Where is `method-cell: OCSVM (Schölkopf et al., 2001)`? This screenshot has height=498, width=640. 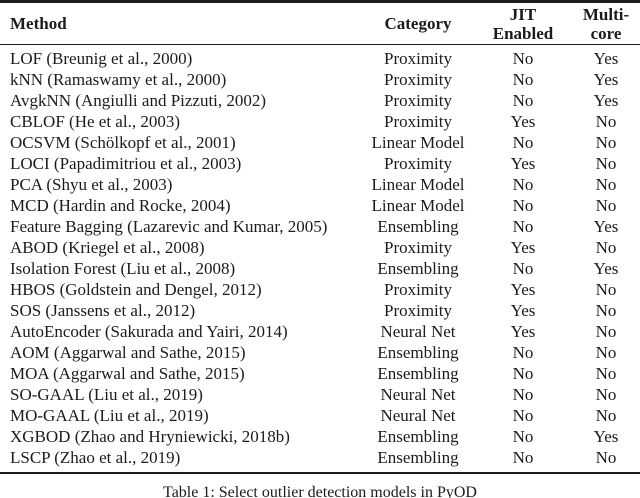 method-cell: OCSVM (Schölkopf et al., 2001) is located at coordinates (123, 142).